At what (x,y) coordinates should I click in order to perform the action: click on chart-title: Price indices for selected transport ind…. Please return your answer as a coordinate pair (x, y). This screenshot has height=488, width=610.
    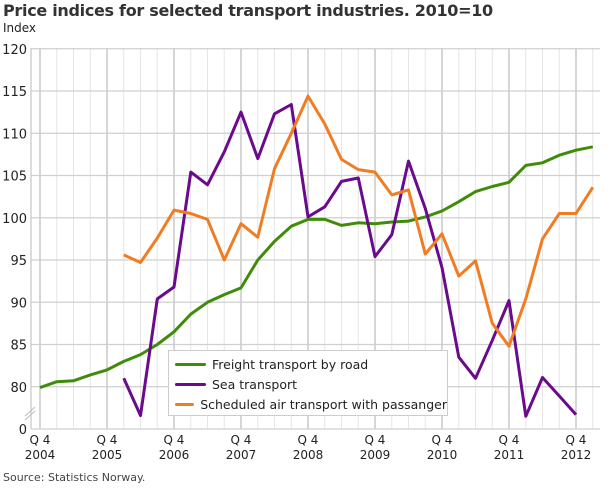
    Looking at the image, I should click on (248, 10).